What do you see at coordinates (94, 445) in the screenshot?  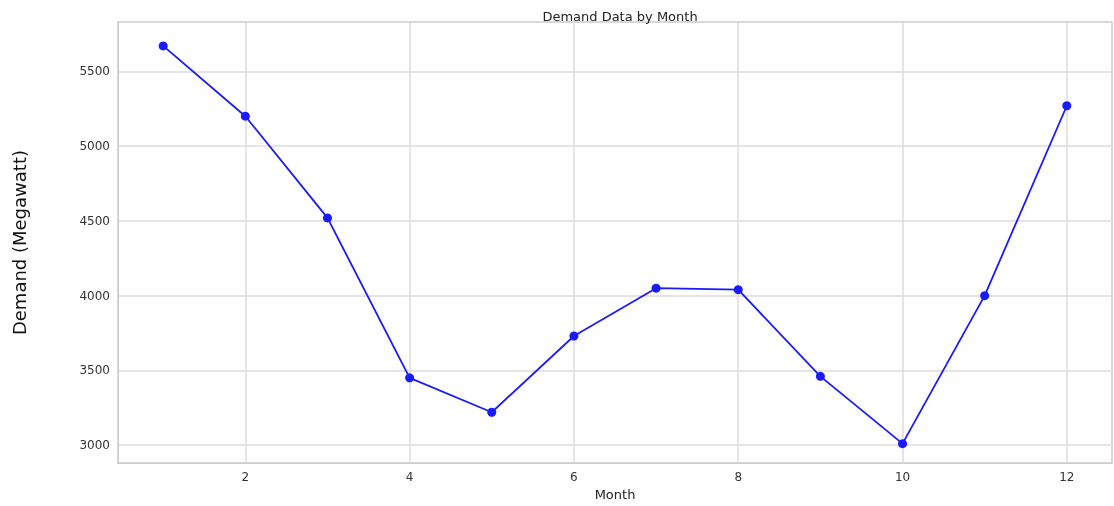 I see `y-tick-label: 3000` at bounding box center [94, 445].